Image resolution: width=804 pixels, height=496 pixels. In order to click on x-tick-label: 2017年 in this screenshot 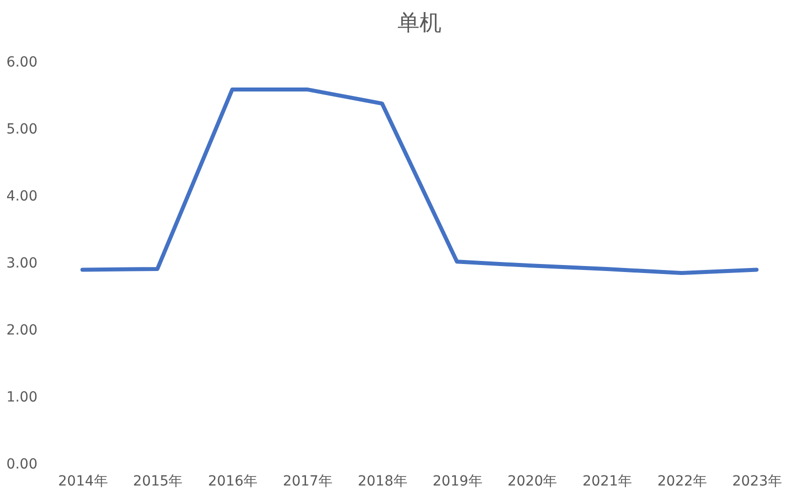, I will do `click(307, 482)`.